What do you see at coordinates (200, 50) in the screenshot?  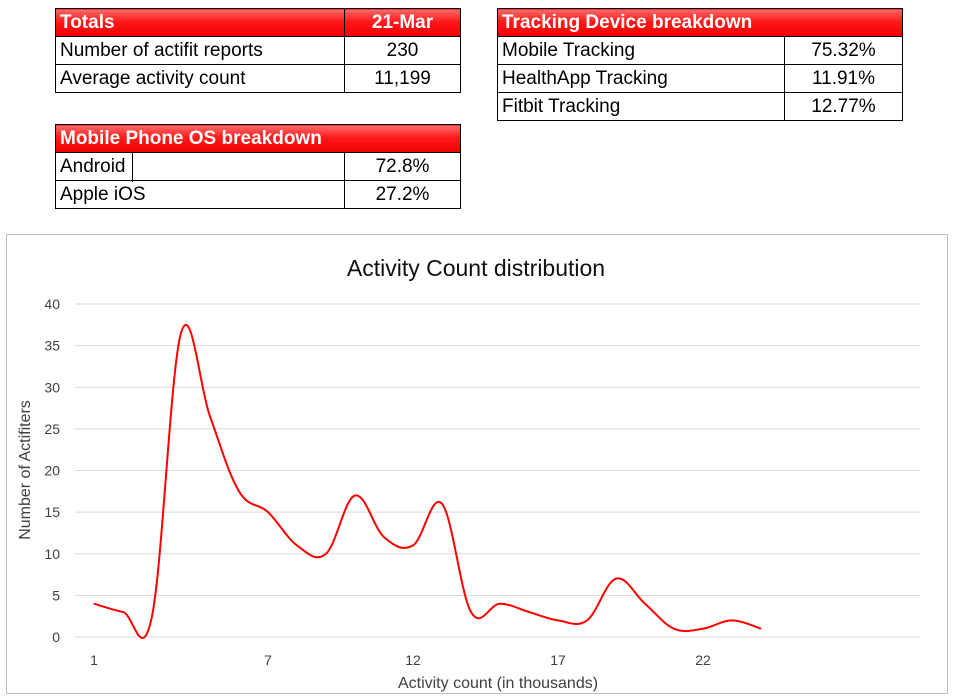 I see `totals-label: Number of actifit reports` at bounding box center [200, 50].